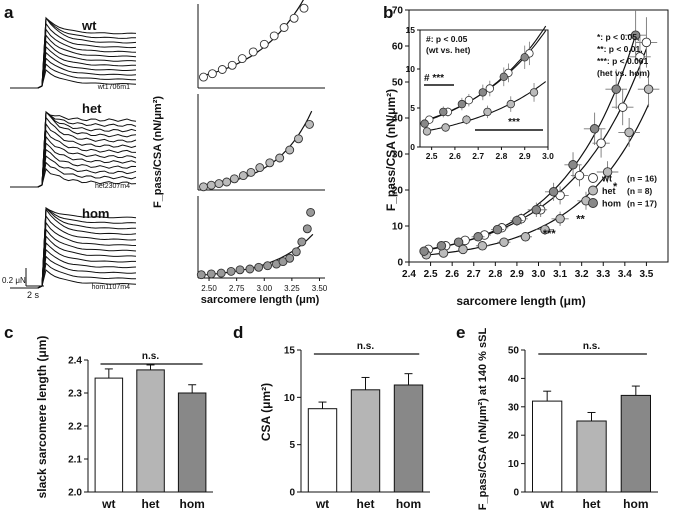 This screenshot has width=675, height=514. I want to click on a-xtick-label: 3.00, so click(264, 288).